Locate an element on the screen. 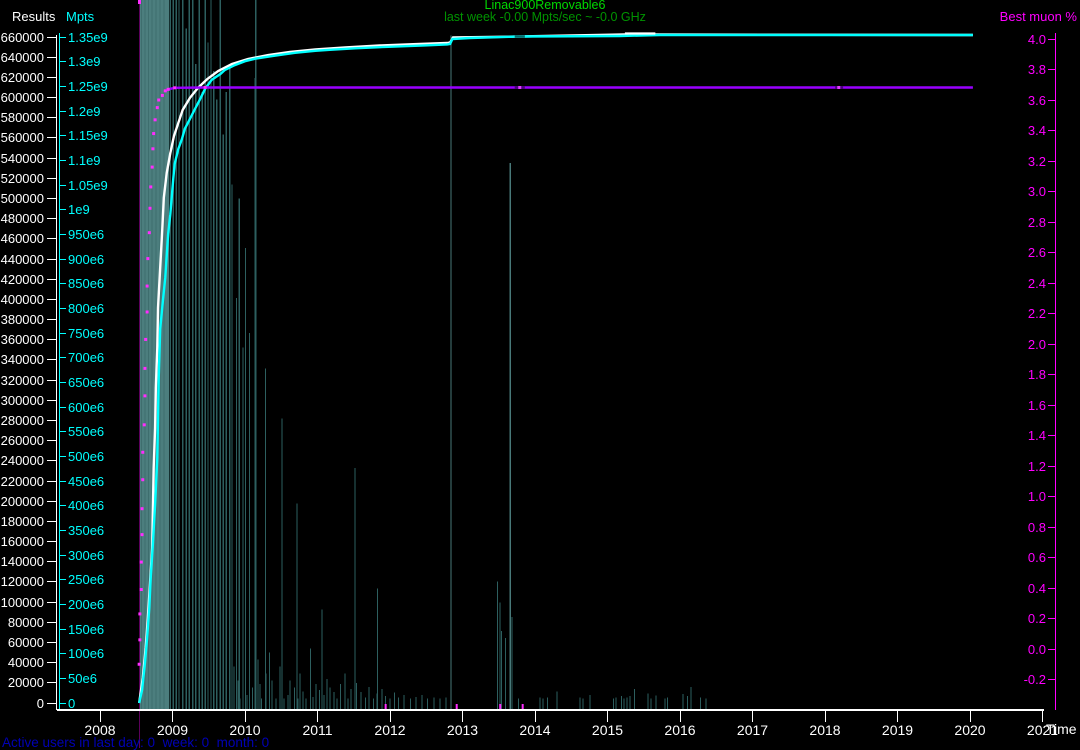  year-tick-label: 2013 is located at coordinates (462, 730).